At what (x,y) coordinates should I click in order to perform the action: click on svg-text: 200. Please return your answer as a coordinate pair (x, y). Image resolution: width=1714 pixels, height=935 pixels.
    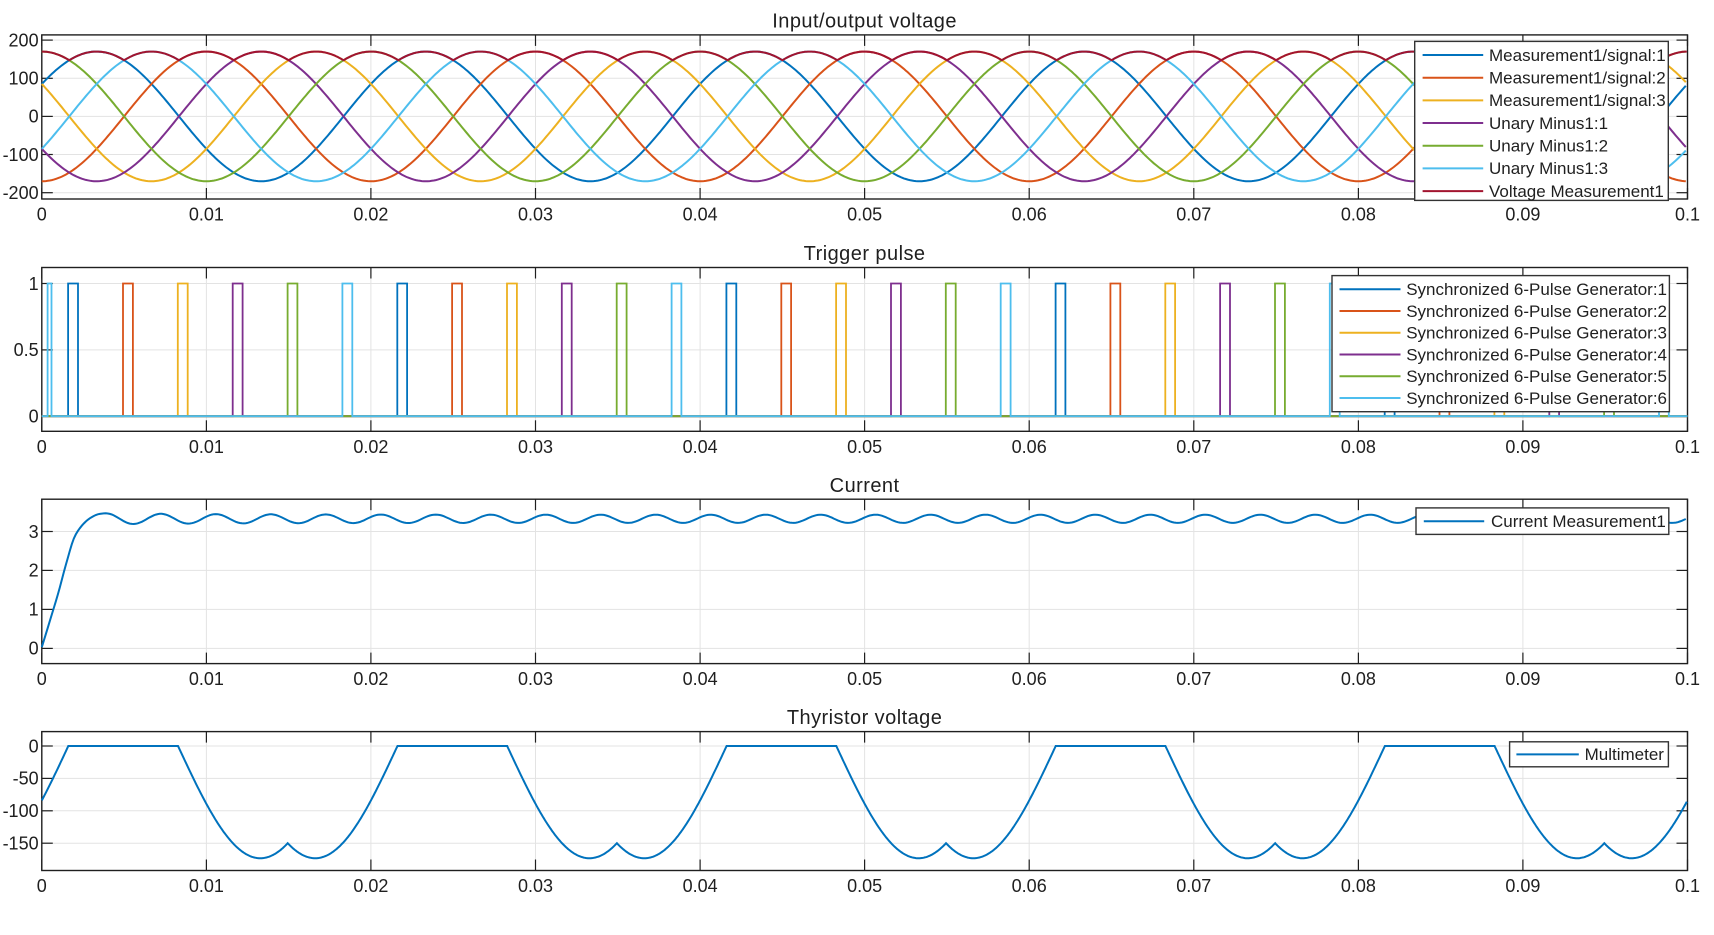
    Looking at the image, I should click on (24, 40).